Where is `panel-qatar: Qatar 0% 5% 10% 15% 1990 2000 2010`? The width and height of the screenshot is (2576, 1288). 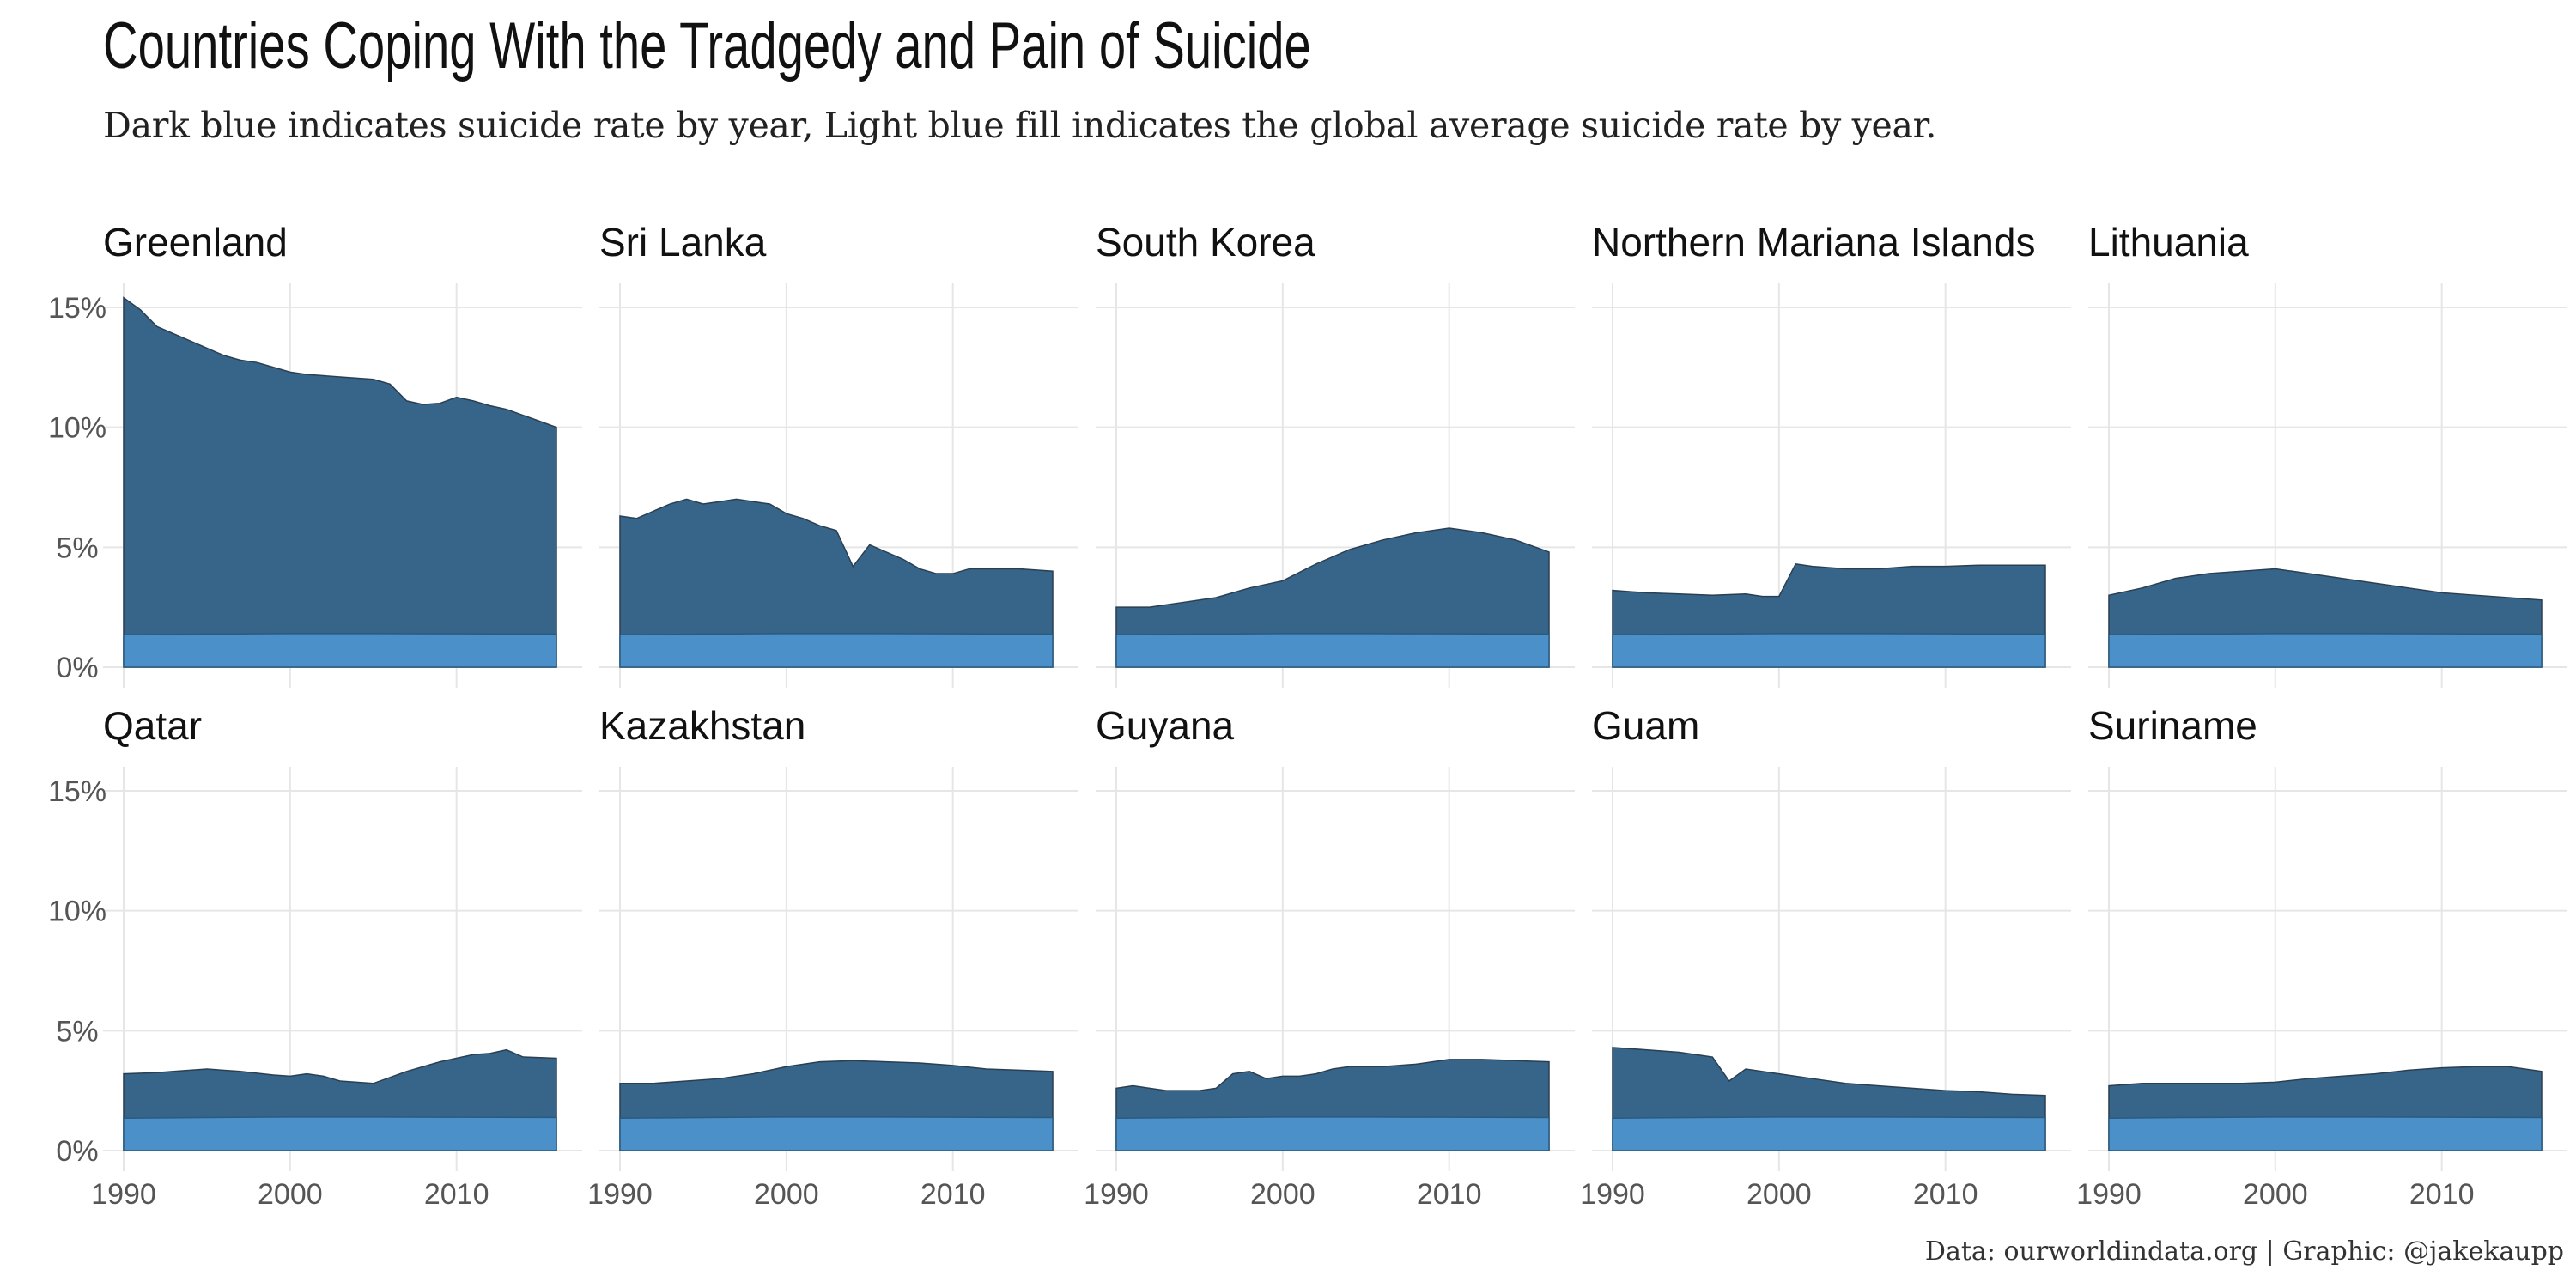 panel-qatar: Qatar 0% 5% 10% 15% 1990 2000 2010 is located at coordinates (315, 957).